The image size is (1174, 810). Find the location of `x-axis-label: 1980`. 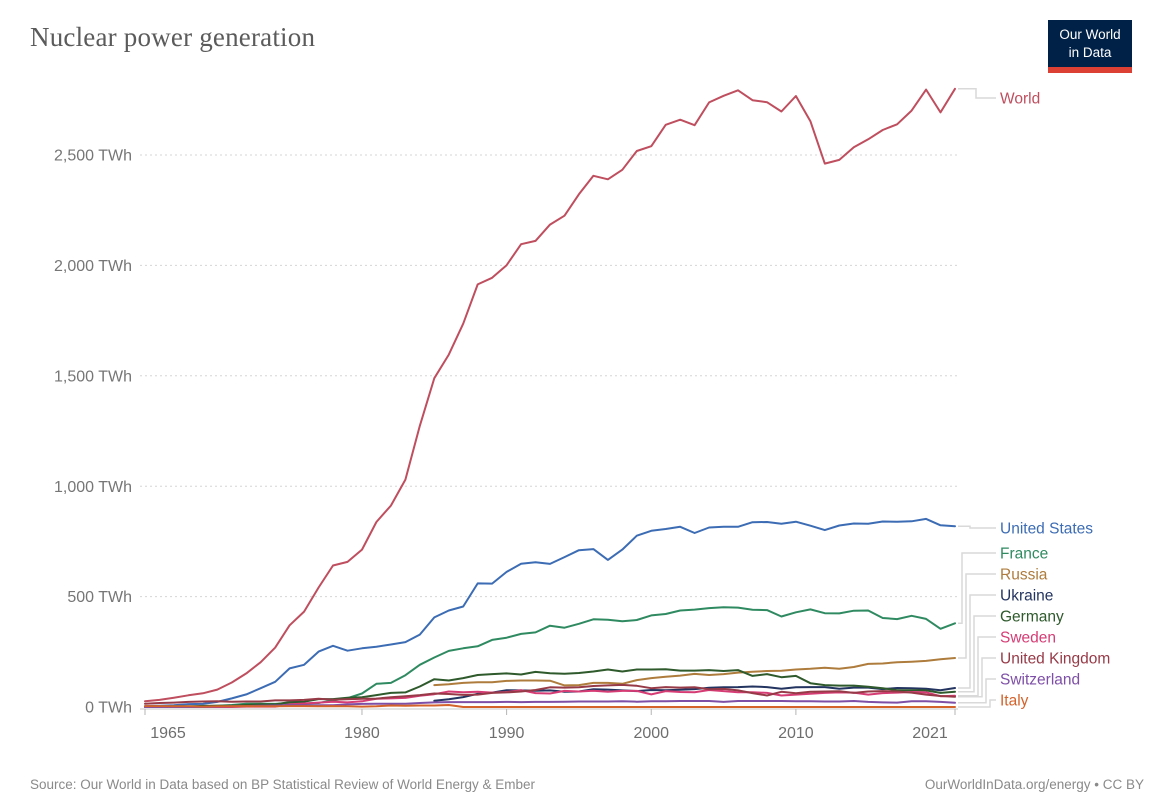

x-axis-label: 1980 is located at coordinates (362, 733).